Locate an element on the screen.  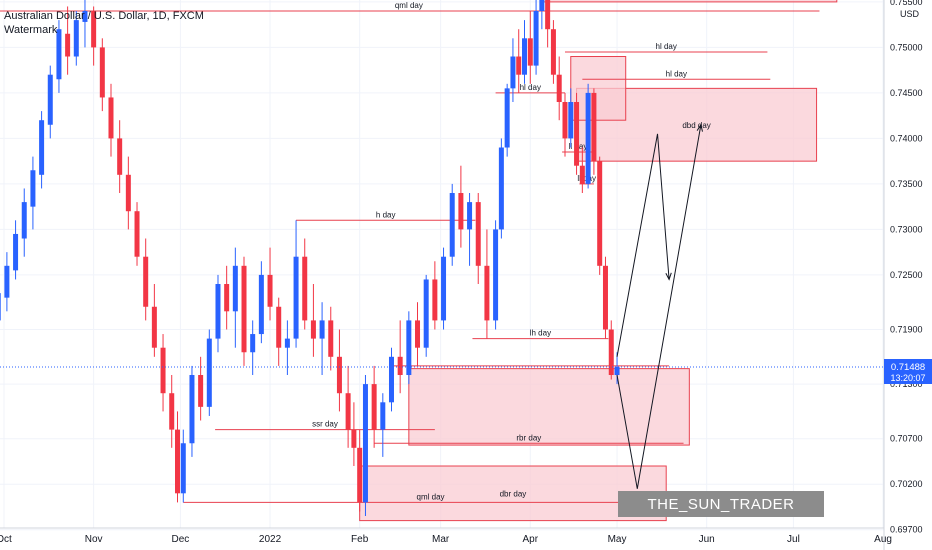
price-tick-label: 0.73500 is located at coordinates (906, 184).